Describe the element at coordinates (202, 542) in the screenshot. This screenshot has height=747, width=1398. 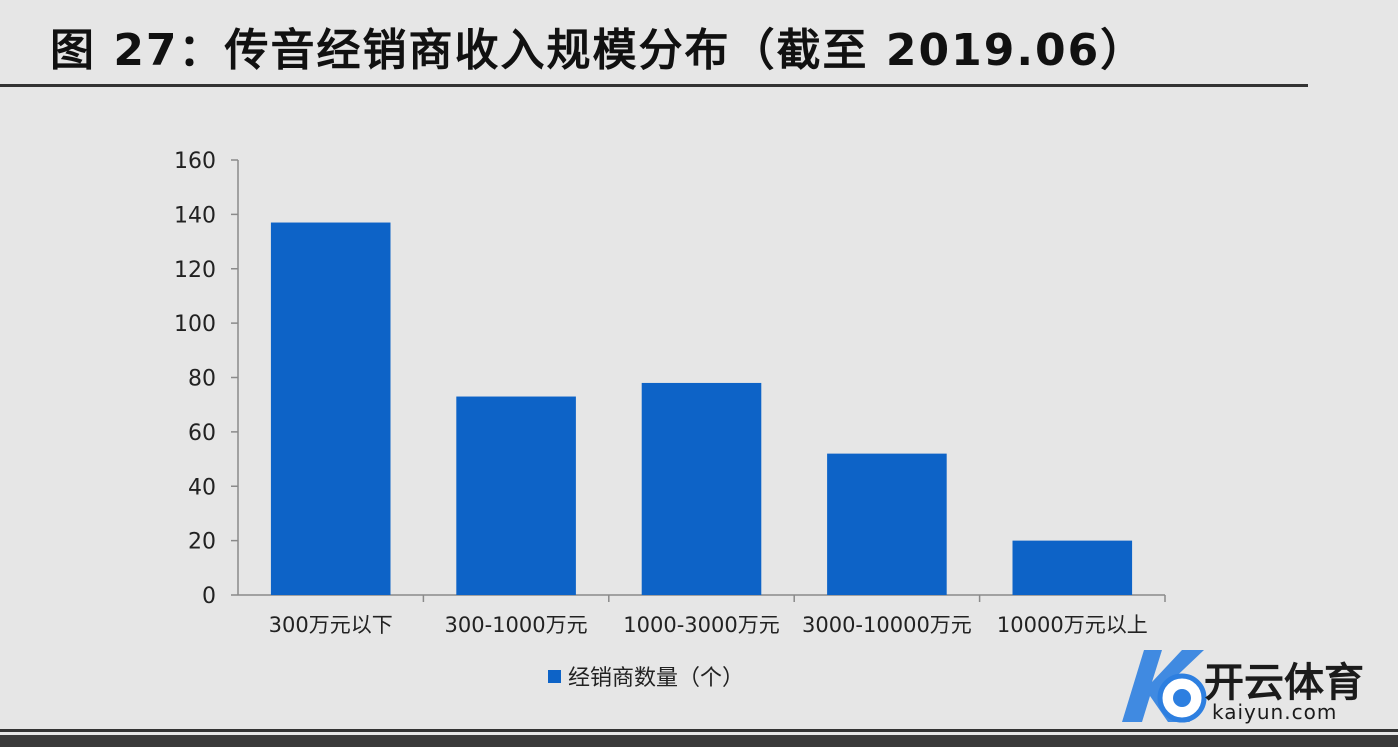
I see `y-tick-label: 20` at that location.